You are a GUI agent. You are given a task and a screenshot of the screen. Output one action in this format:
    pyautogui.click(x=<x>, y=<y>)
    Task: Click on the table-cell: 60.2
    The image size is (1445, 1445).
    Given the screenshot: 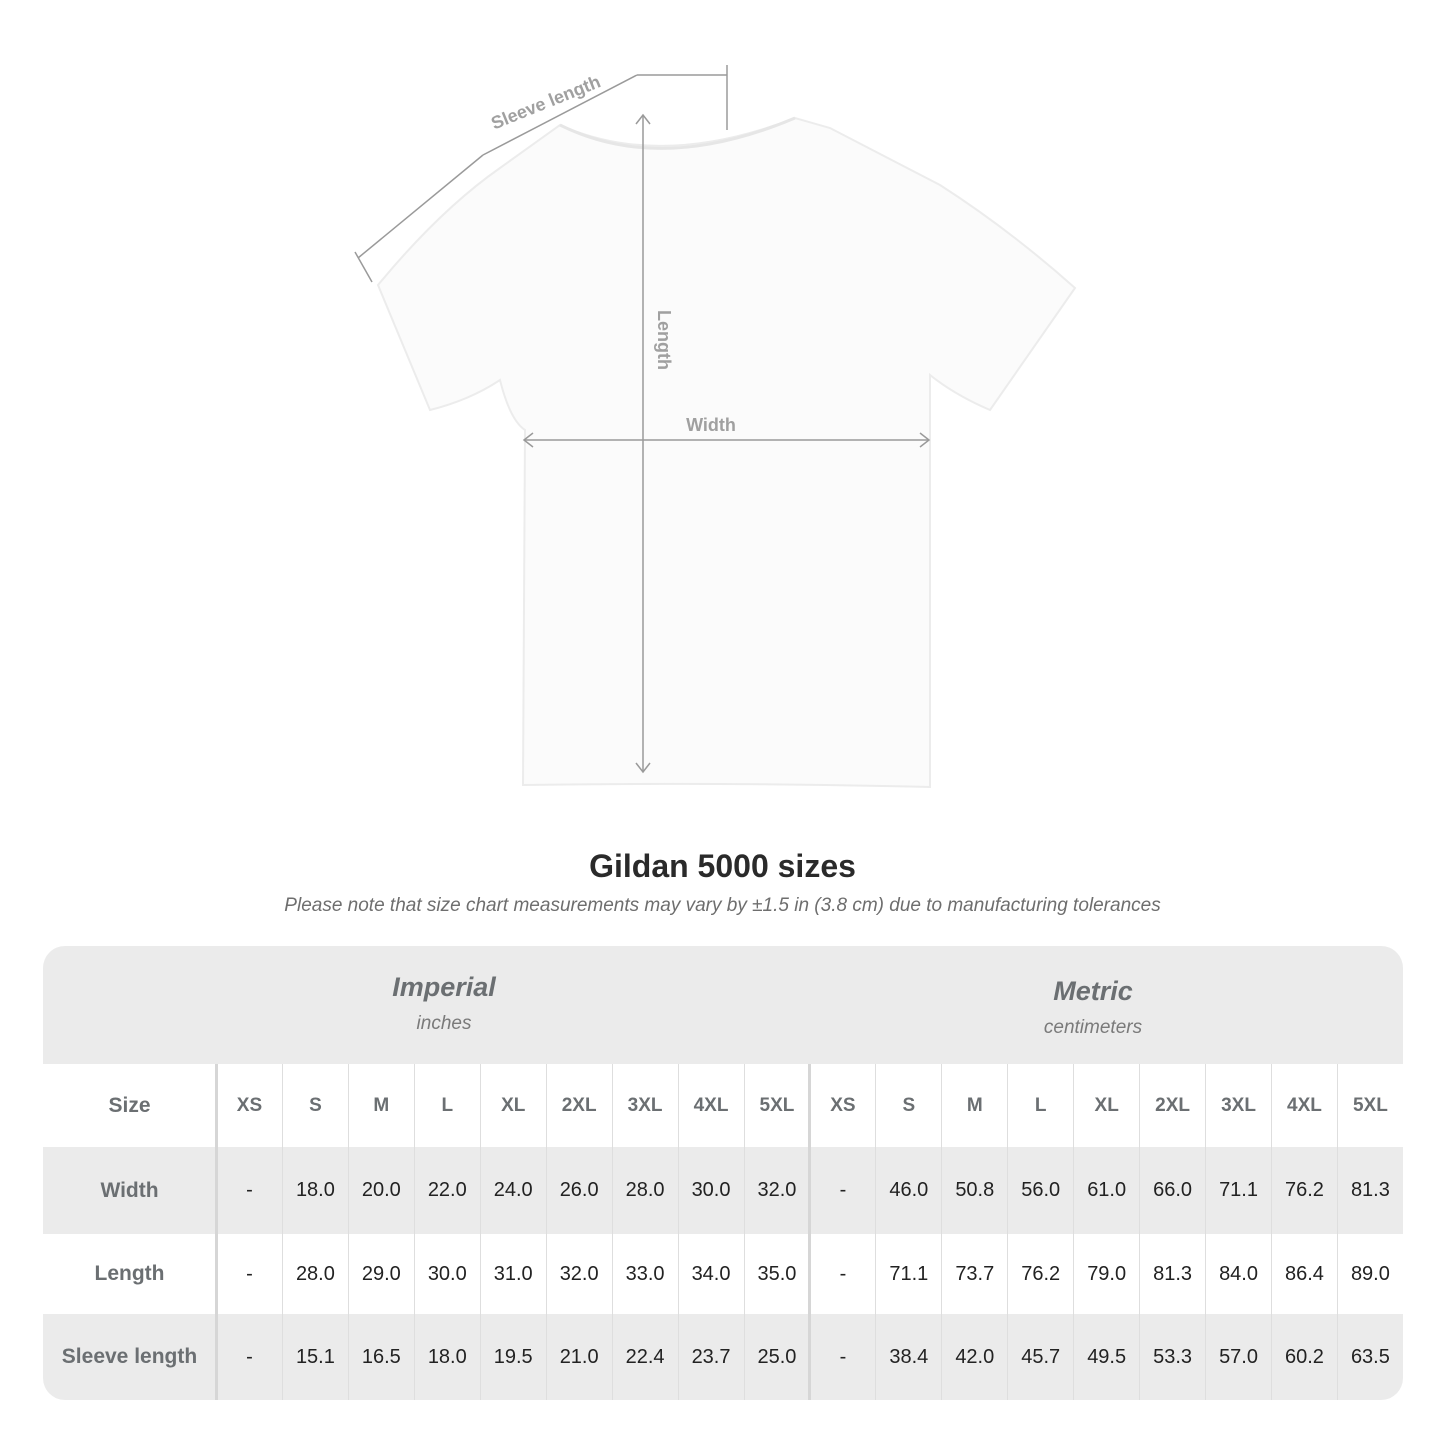 What is the action you would take?
    pyautogui.click(x=1304, y=1357)
    